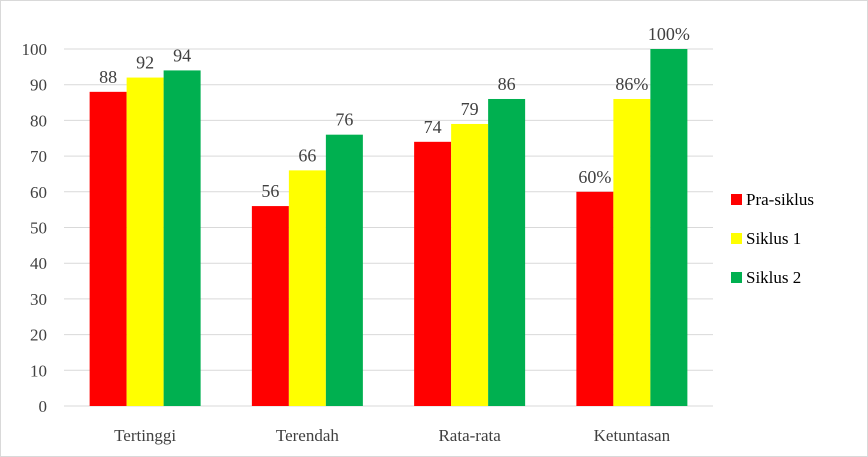 Image resolution: width=868 pixels, height=457 pixels. I want to click on y-tick-label: 60, so click(38, 192).